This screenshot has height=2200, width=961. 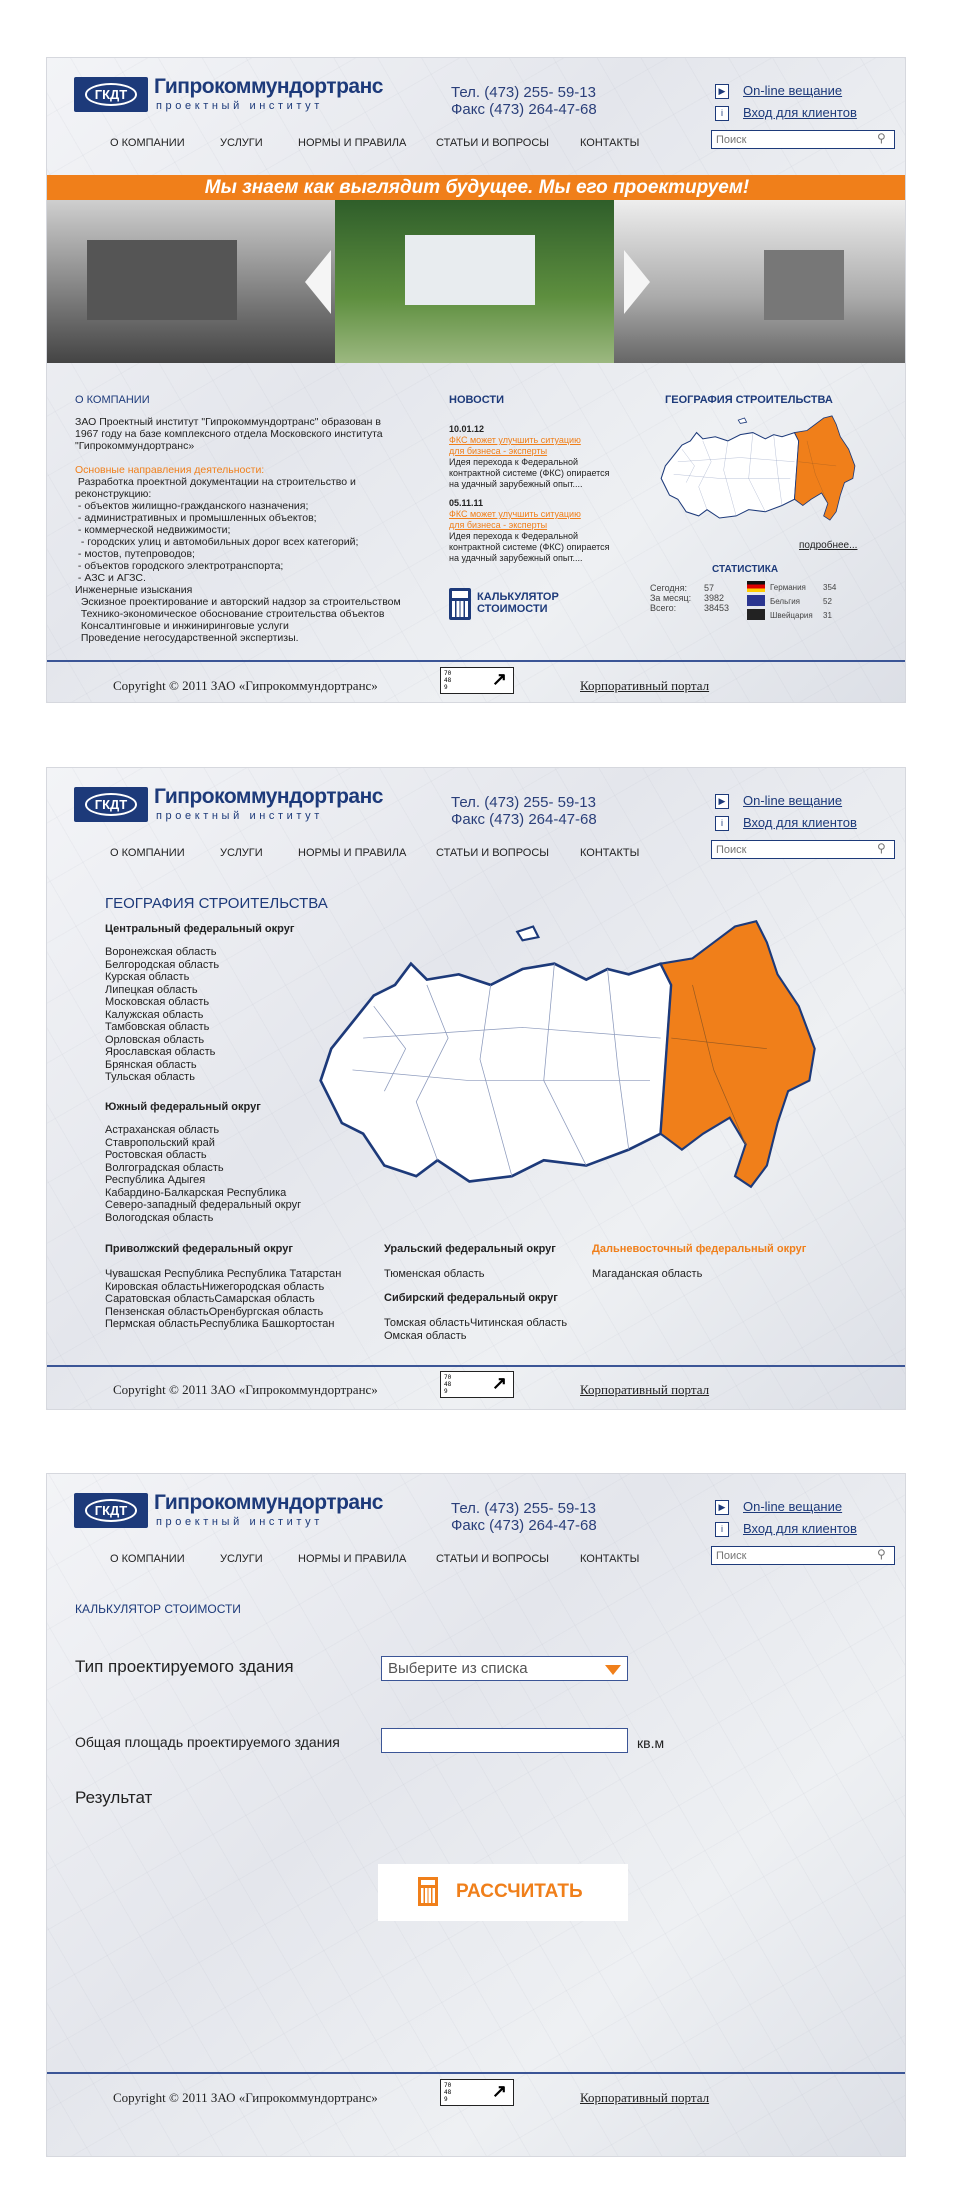 What do you see at coordinates (160, 1052) in the screenshot?
I see `region-item: Ярославская область` at bounding box center [160, 1052].